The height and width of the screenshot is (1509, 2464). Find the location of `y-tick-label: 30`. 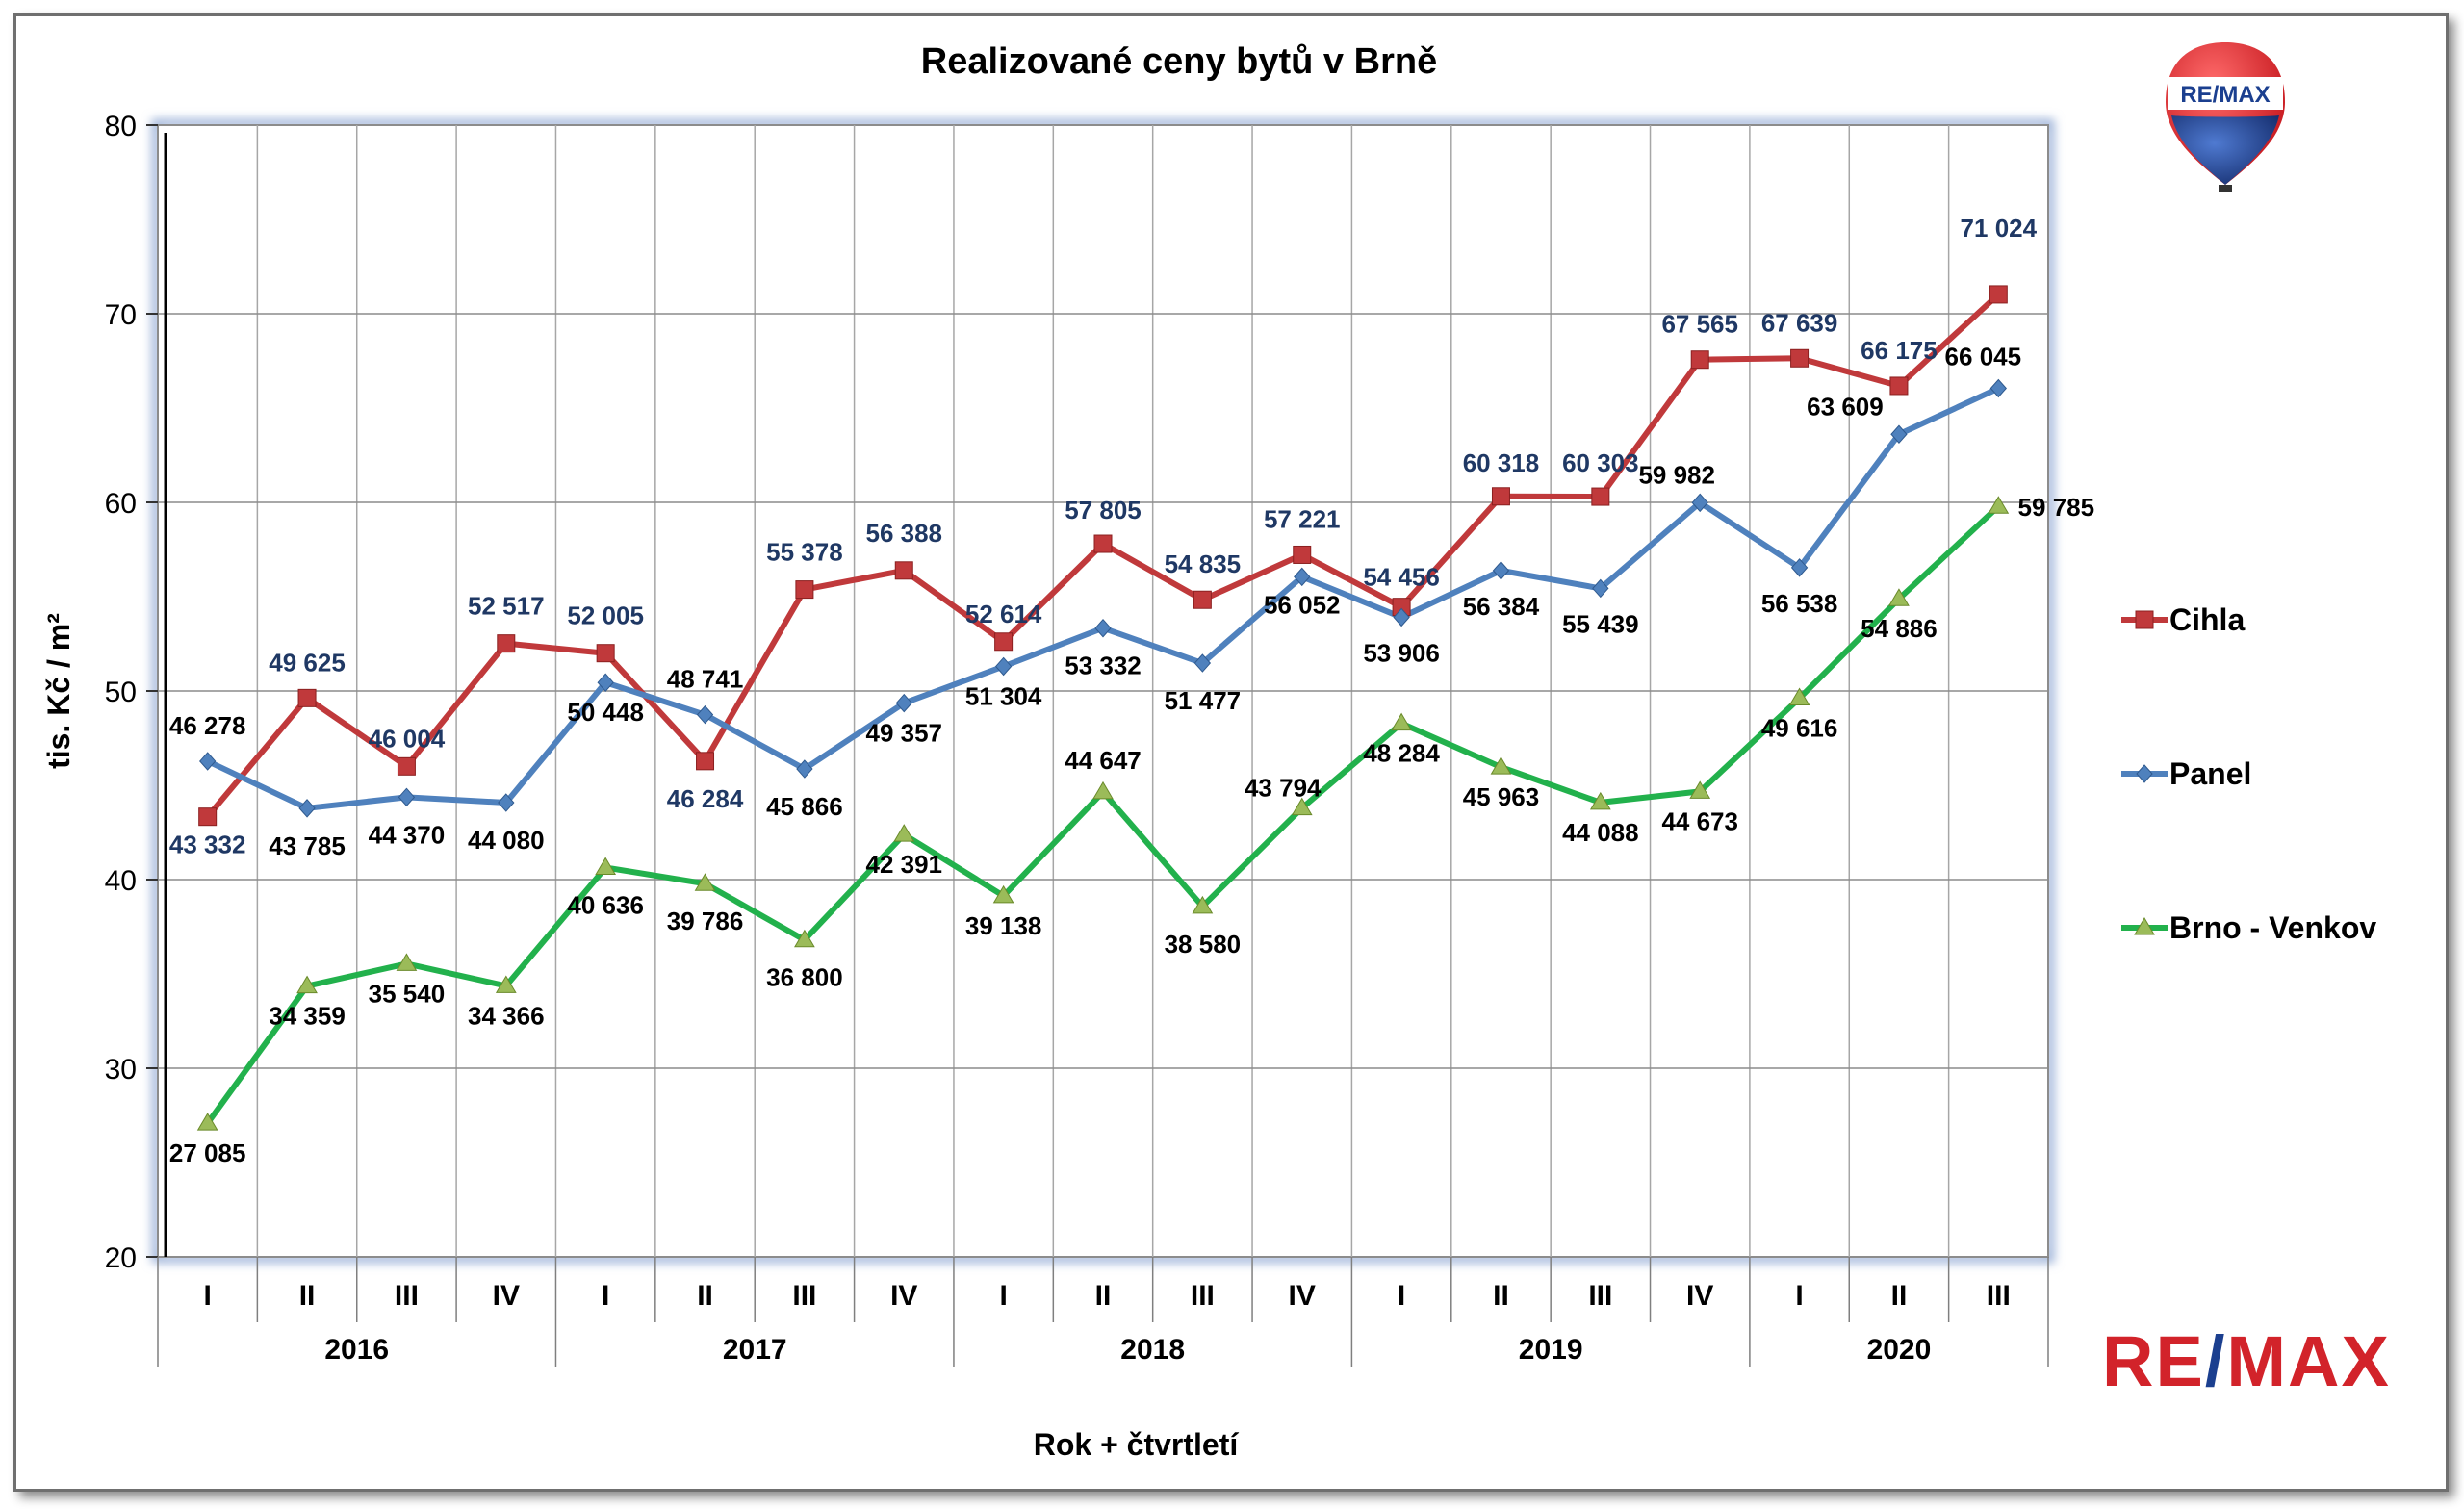

y-tick-label: 30 is located at coordinates (121, 1070).